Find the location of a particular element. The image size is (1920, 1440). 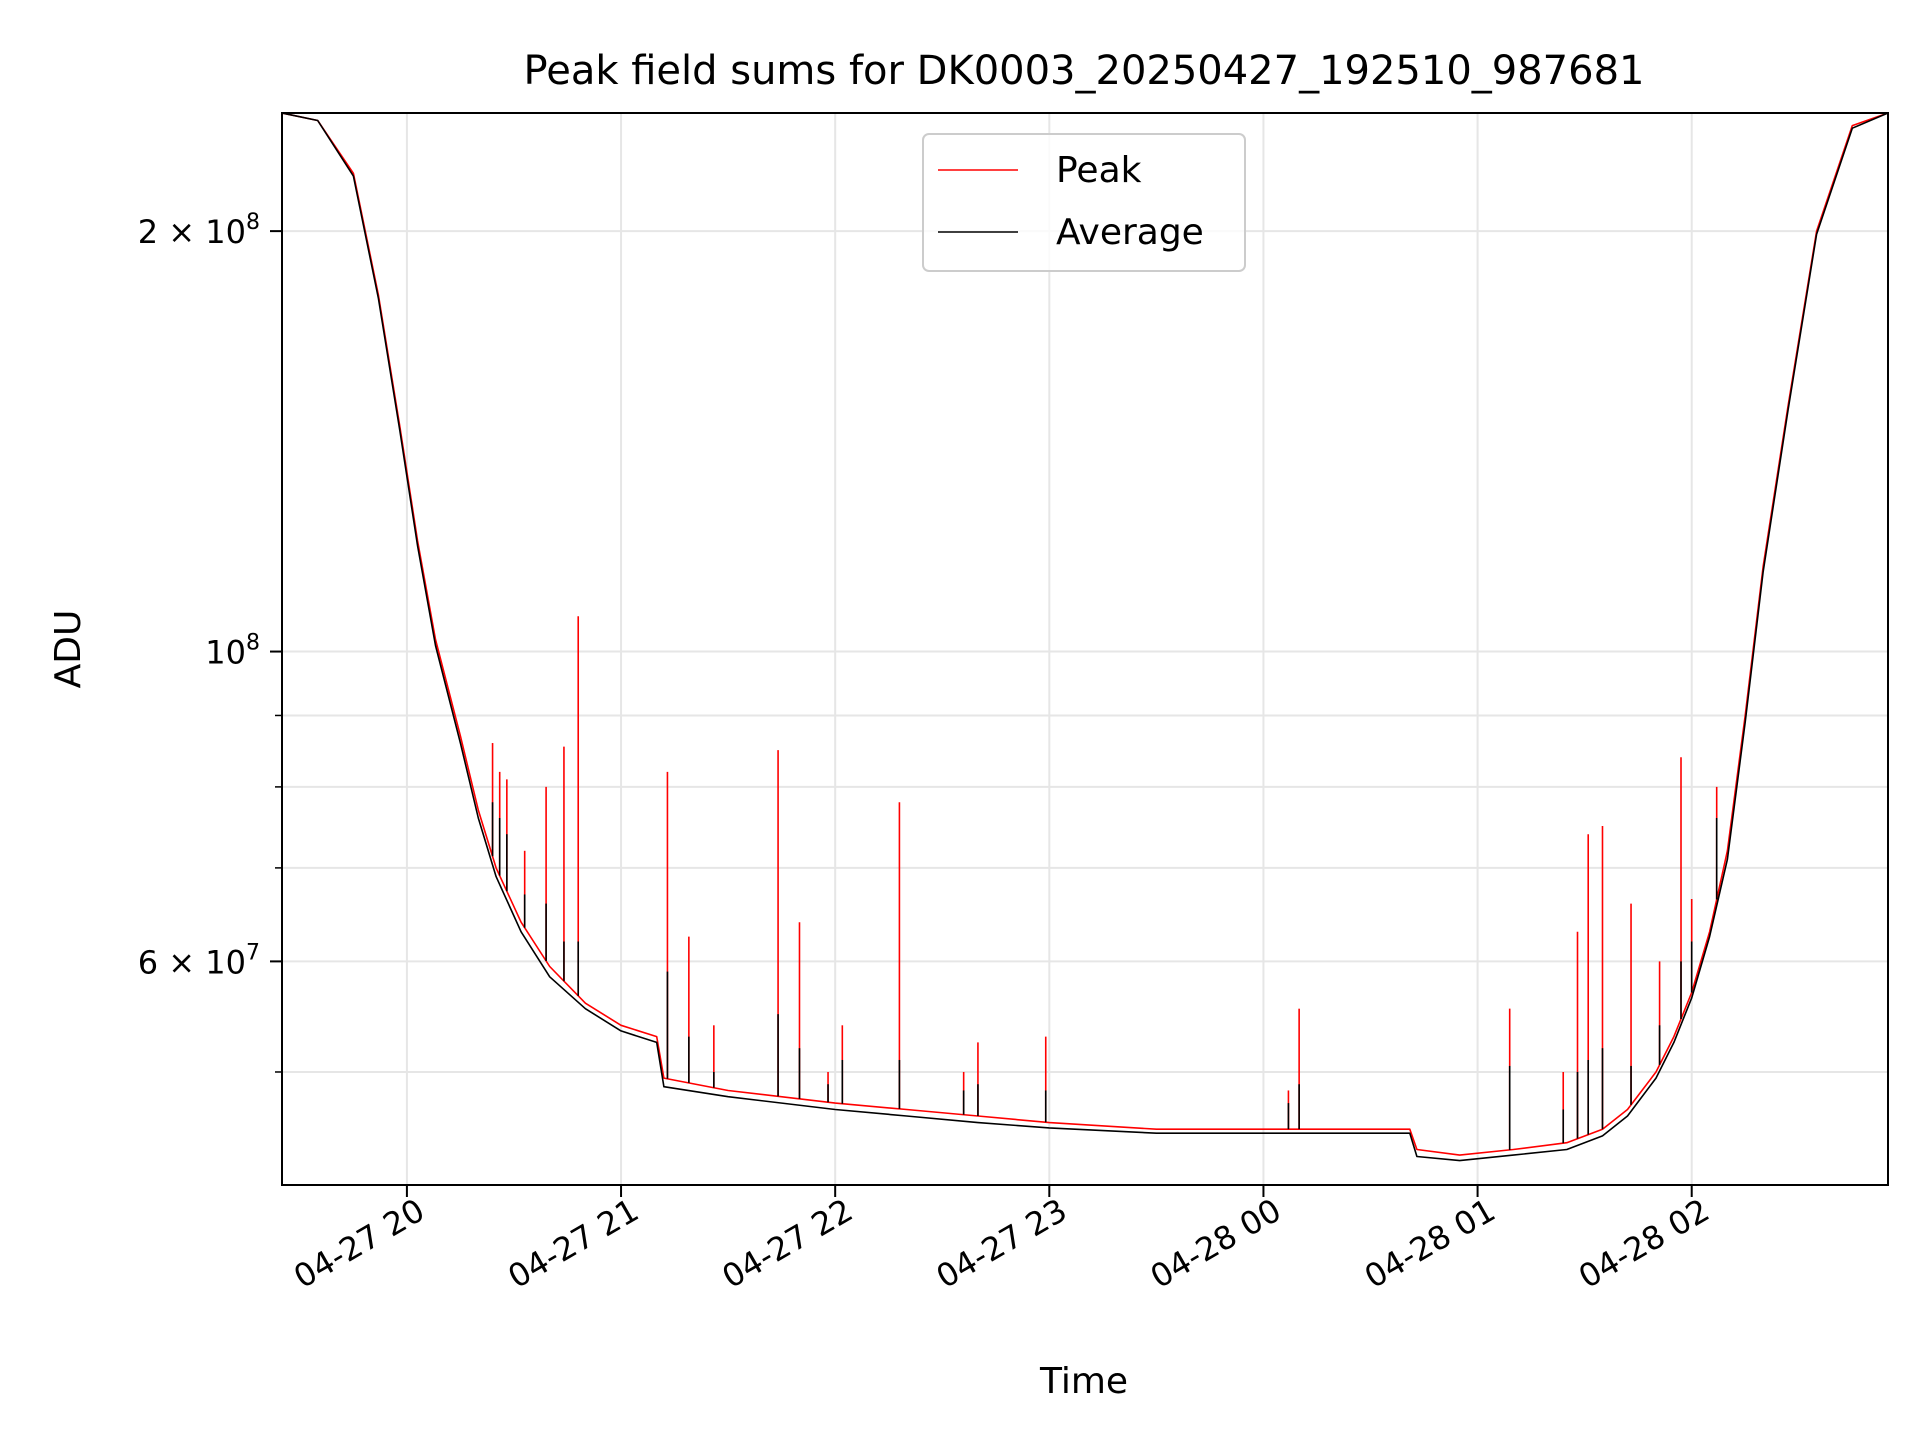

y-axis-label: ADU is located at coordinates (68, 649).